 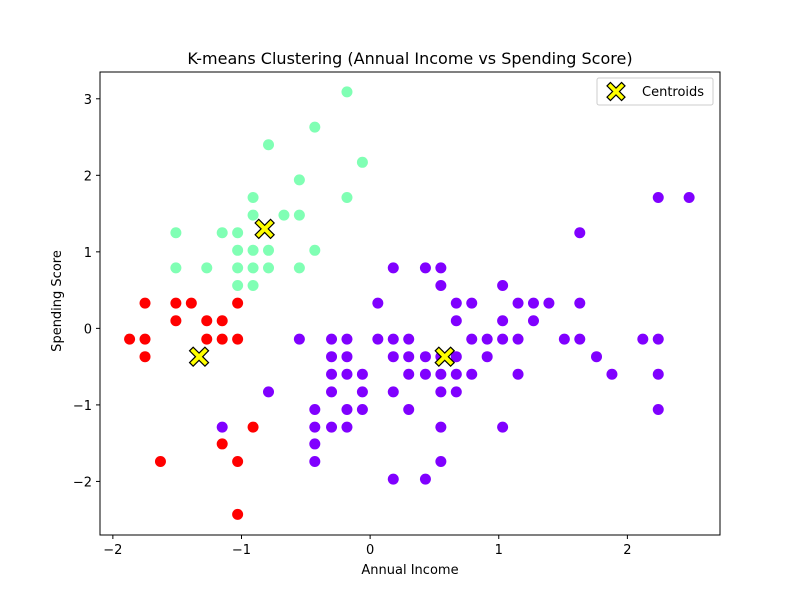 I want to click on y-axis: −2 −1 0 1 2 3, so click(x=86, y=291).